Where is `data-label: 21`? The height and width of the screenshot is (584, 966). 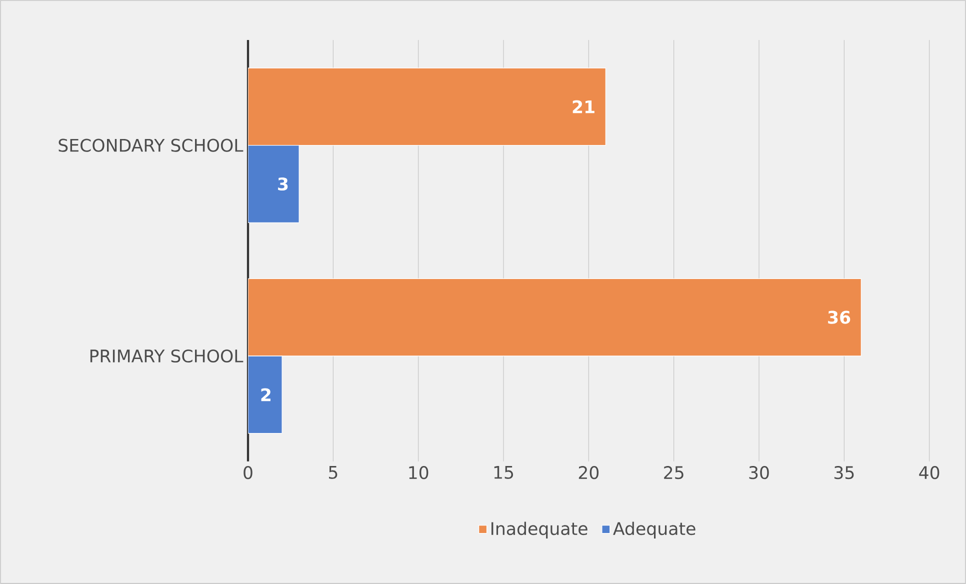
data-label: 21 is located at coordinates (583, 107).